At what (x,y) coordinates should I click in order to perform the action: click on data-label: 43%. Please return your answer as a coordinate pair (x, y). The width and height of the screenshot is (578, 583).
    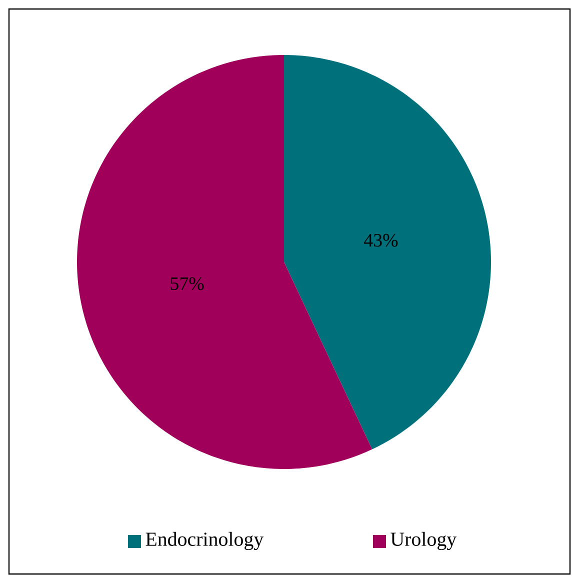
    Looking at the image, I should click on (381, 240).